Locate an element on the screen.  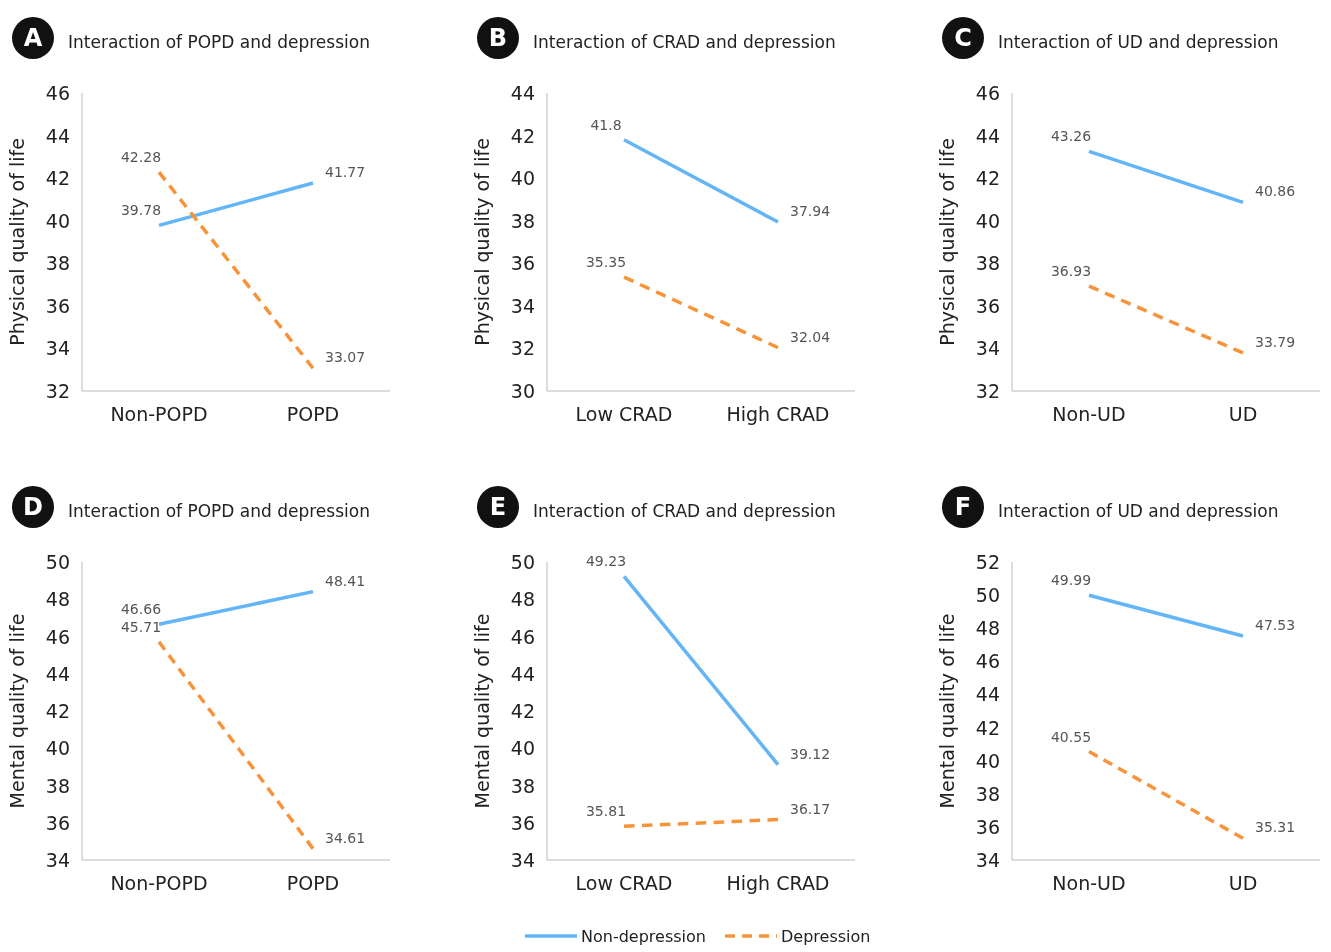
data-label: 36.93 is located at coordinates (1071, 271).